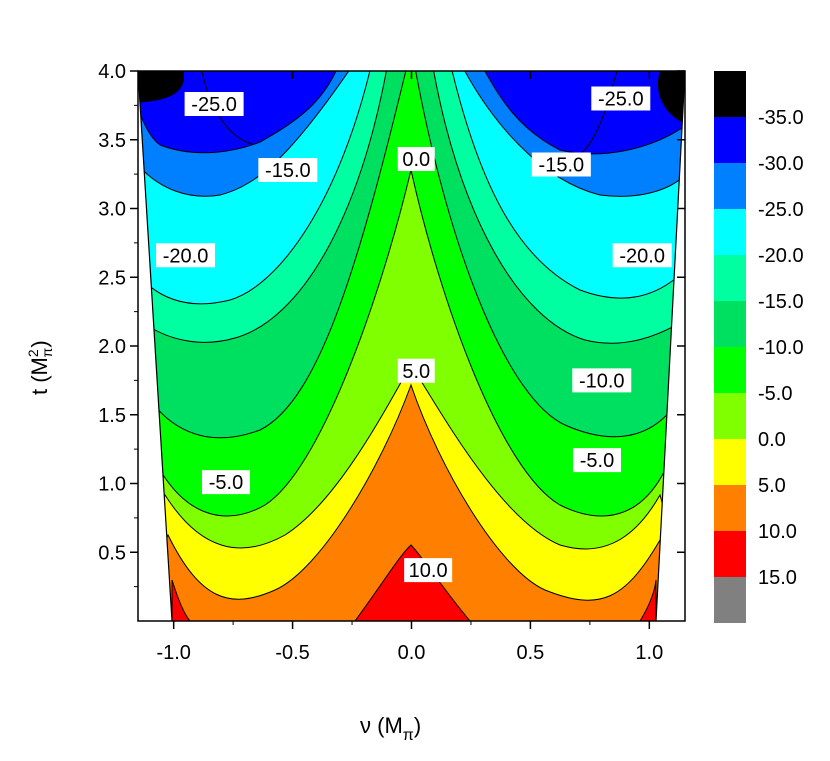  I want to click on boundary-line-left, so click(155, 346).